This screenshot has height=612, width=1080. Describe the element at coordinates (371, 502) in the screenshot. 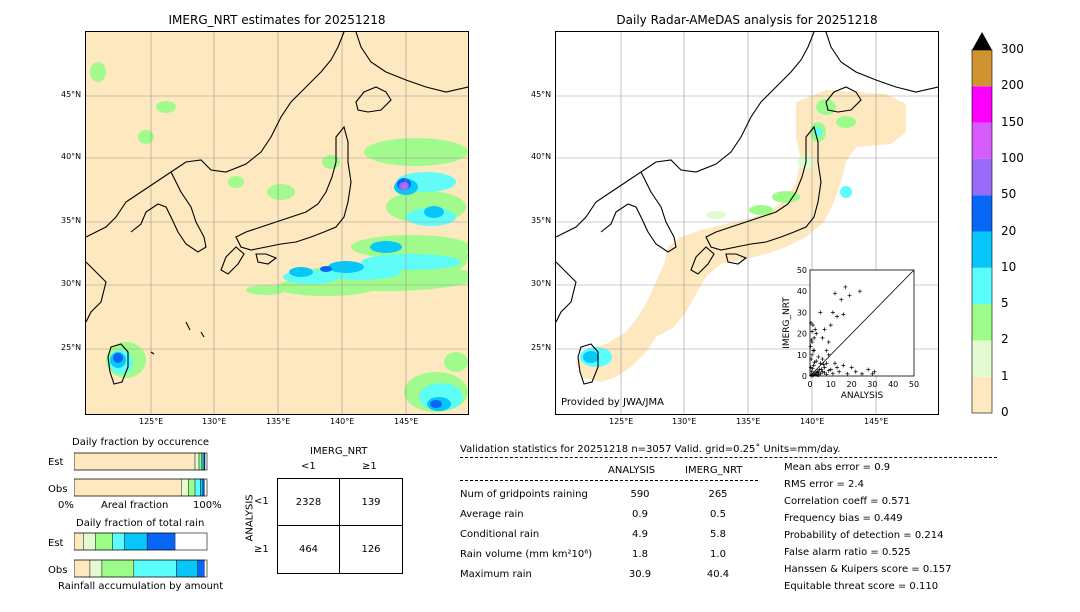

I see `contingency-cell: 139` at that location.